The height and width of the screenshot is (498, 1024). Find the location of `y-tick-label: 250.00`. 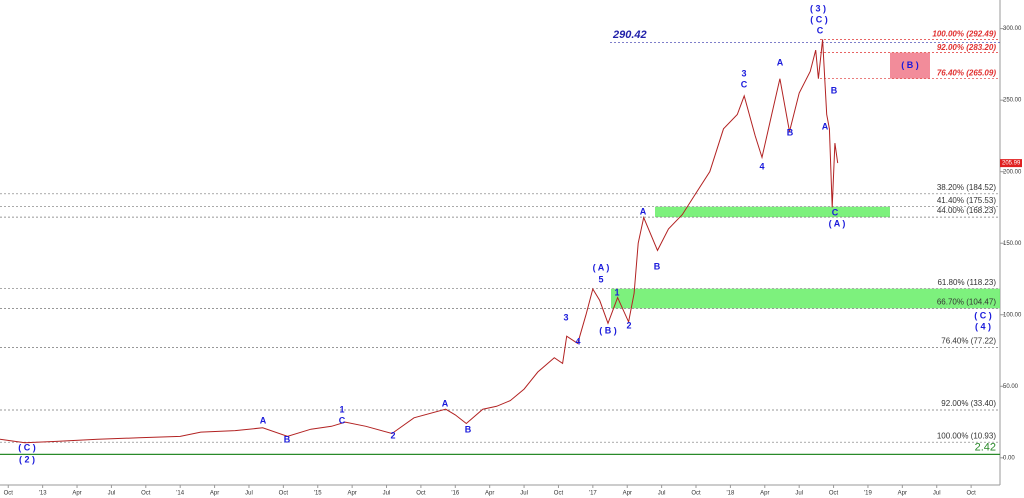

y-tick-label: 250.00 is located at coordinates (1012, 101).